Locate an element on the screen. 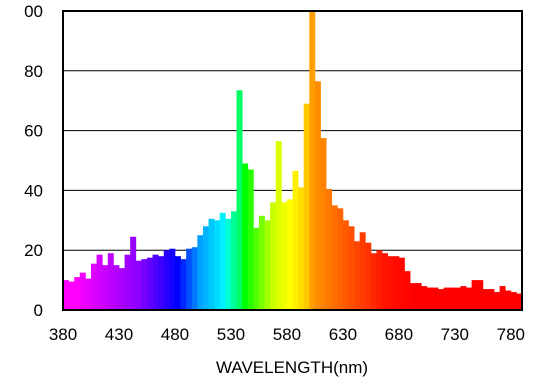 The height and width of the screenshot is (381, 552). x-tick-label: 680 is located at coordinates (399, 334).